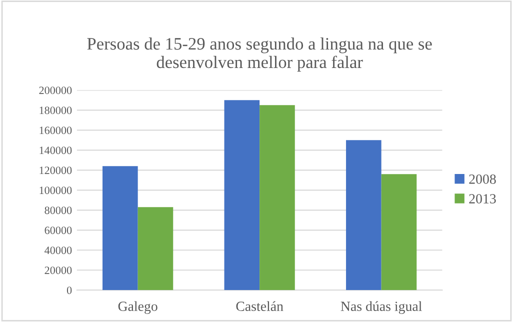  I want to click on y-tick-label: 180000, so click(56, 110).